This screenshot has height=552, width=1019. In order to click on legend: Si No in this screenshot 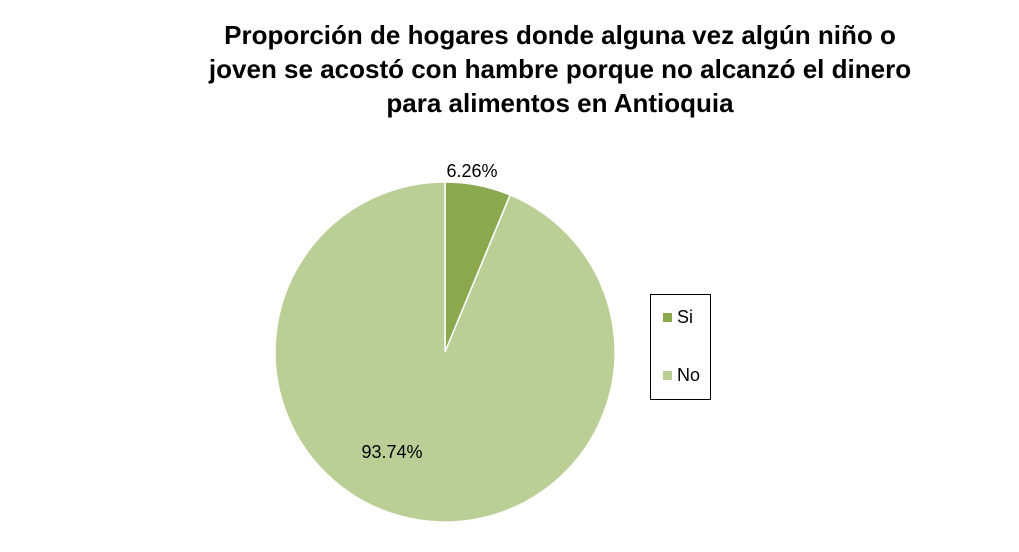, I will do `click(680, 347)`.